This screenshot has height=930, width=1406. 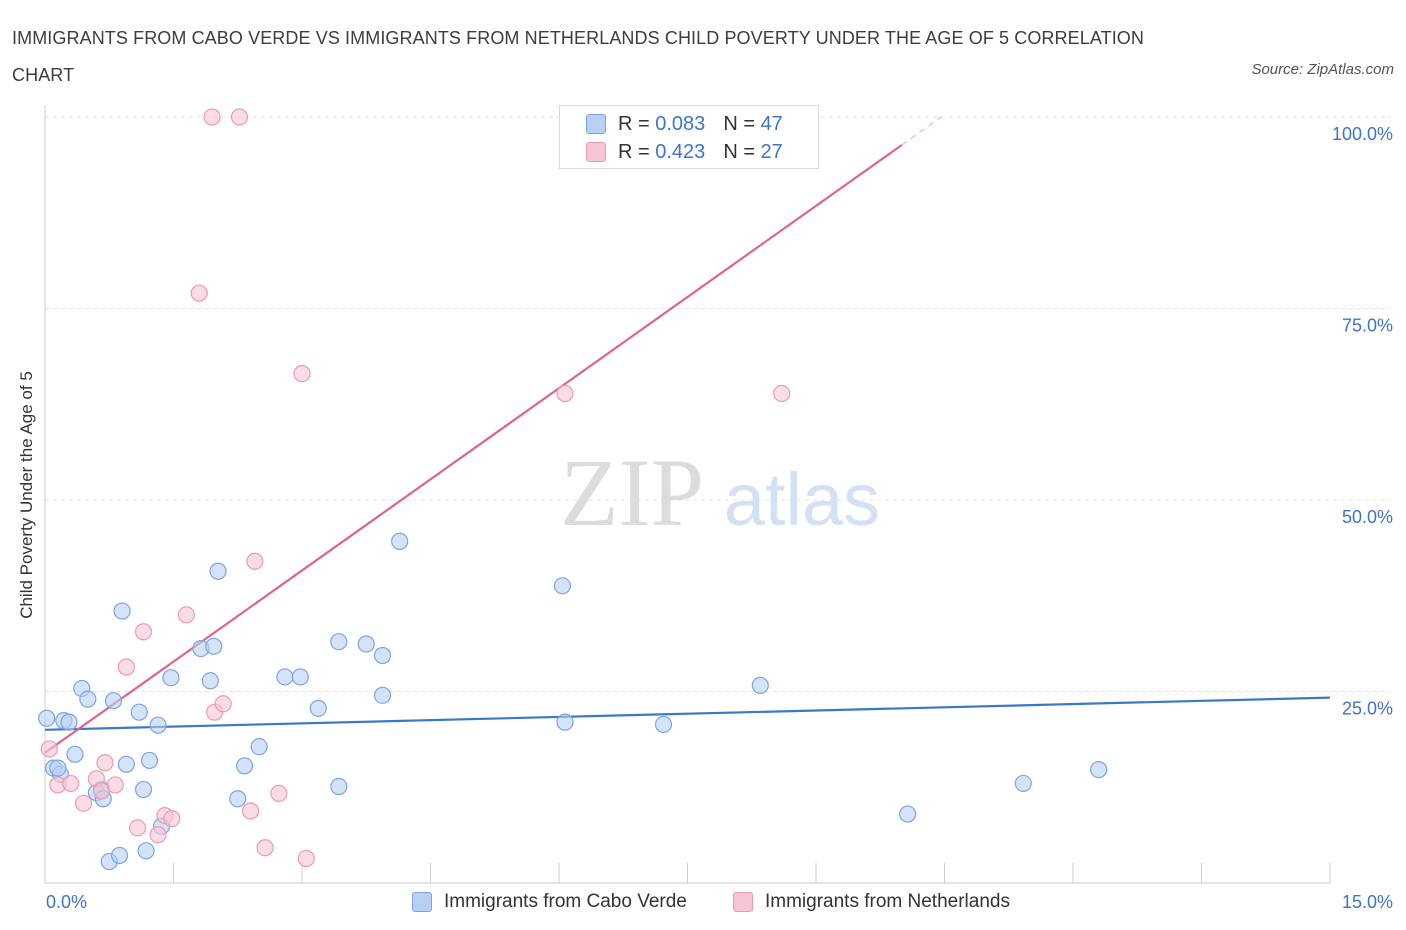 I want to click on x-tick-label-max: 15.0%, so click(x=1367, y=902).